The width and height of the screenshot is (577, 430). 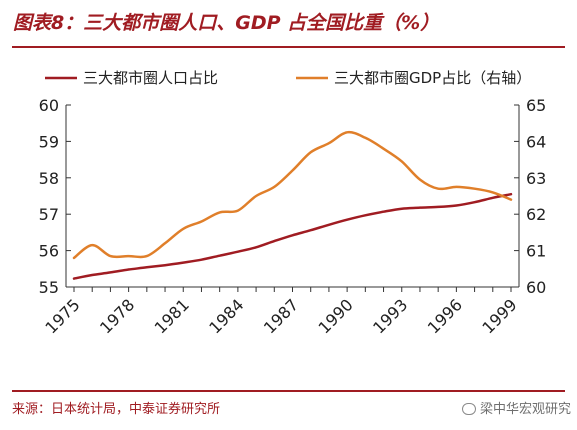 I want to click on chart-title: 图表8：三大都市圈人口、GDP 占全国比重（%）, so click(x=226, y=23).